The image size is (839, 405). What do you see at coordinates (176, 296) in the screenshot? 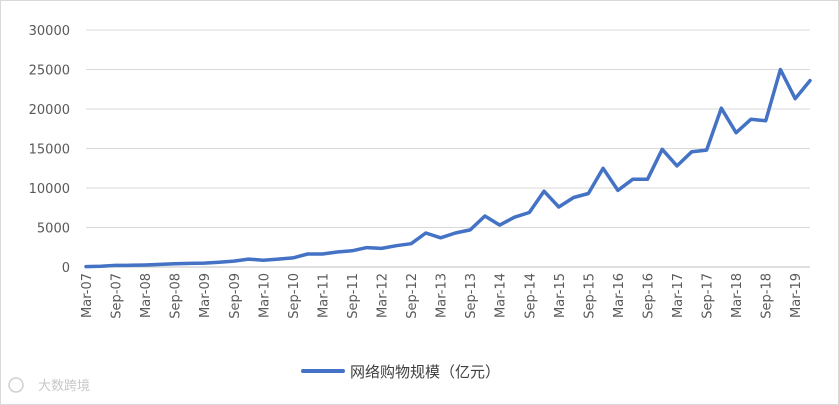
I see `x-tick-label: Sep-08` at bounding box center [176, 296].